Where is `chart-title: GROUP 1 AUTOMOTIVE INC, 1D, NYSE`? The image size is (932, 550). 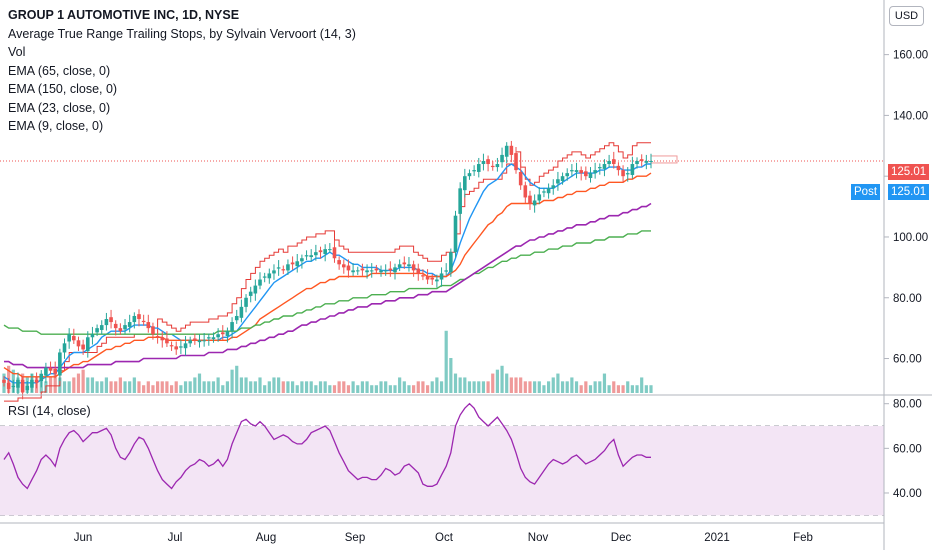
chart-title: GROUP 1 AUTOMOTIVE INC, 1D, NYSE is located at coordinates (124, 15).